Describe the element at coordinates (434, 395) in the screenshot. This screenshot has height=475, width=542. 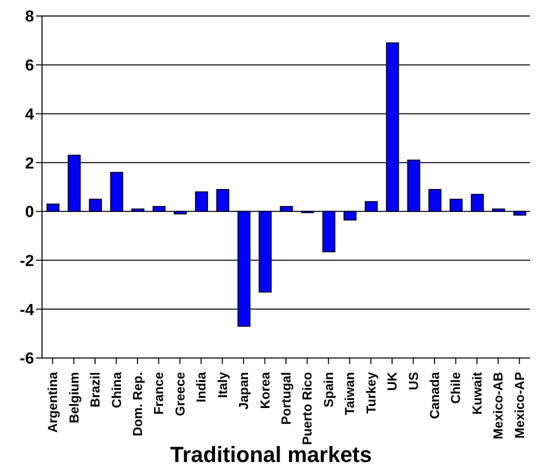
I see `x-tick-label: Canada` at that location.